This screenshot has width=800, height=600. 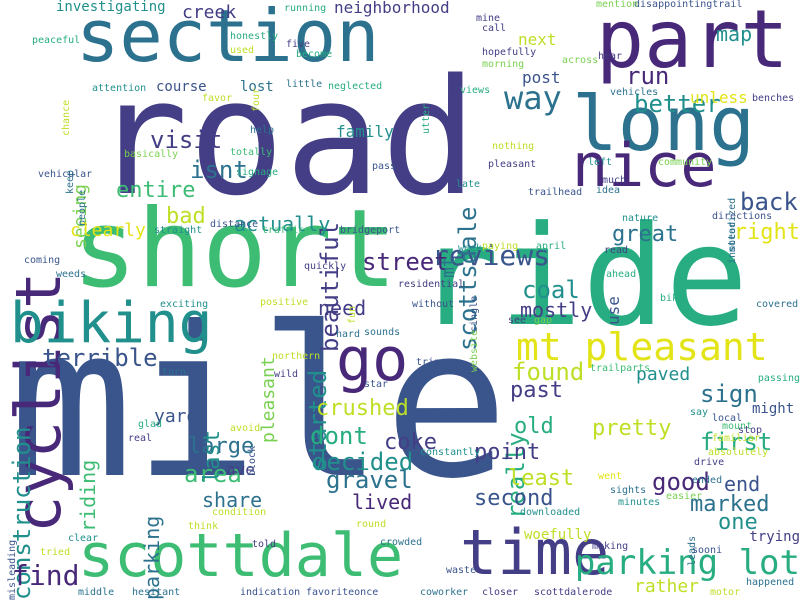 I want to click on word-northern: northern, so click(x=296, y=356).